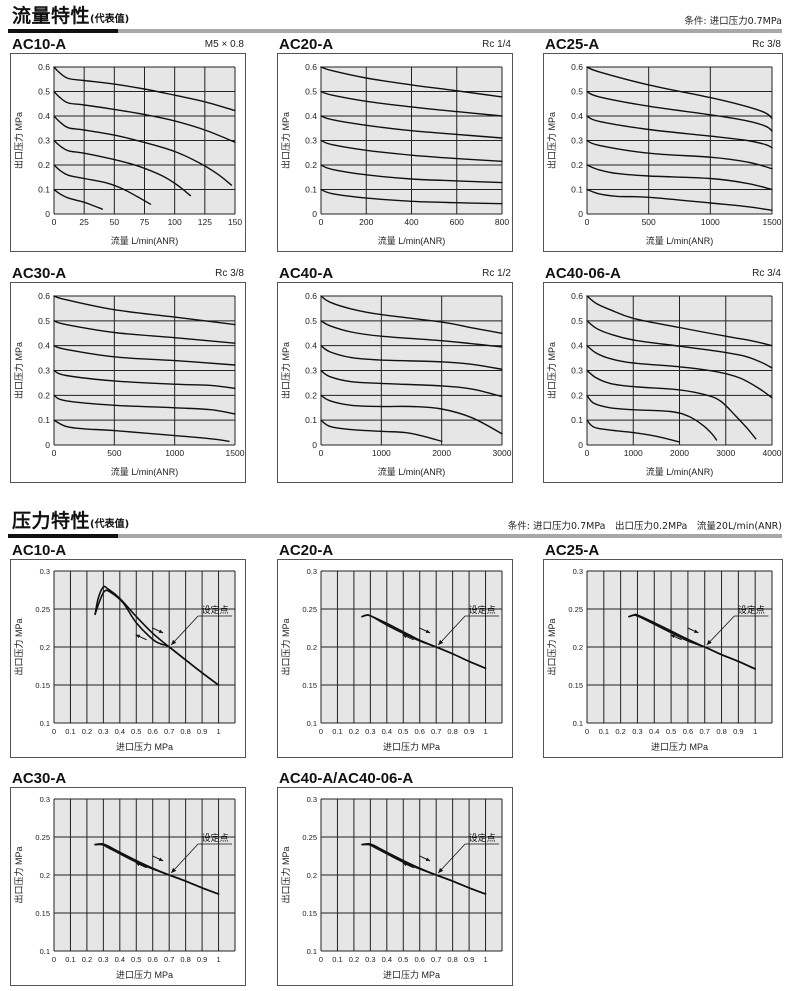 This screenshot has height=991, width=790. I want to click on x-tick-label: 200, so click(366, 222).